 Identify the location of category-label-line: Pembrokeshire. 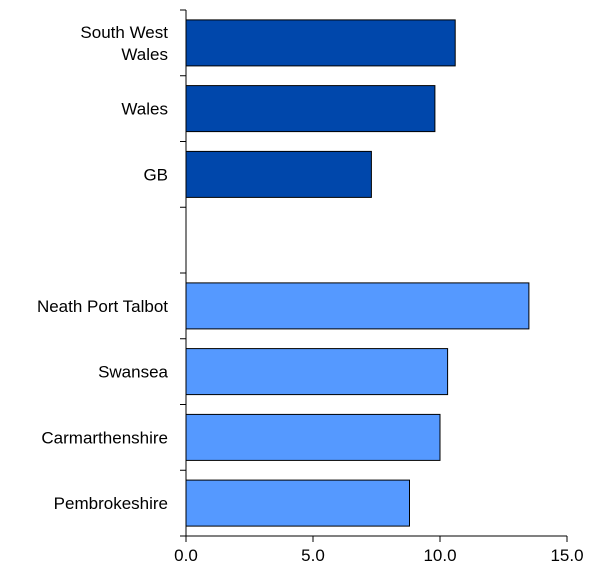
(111, 503).